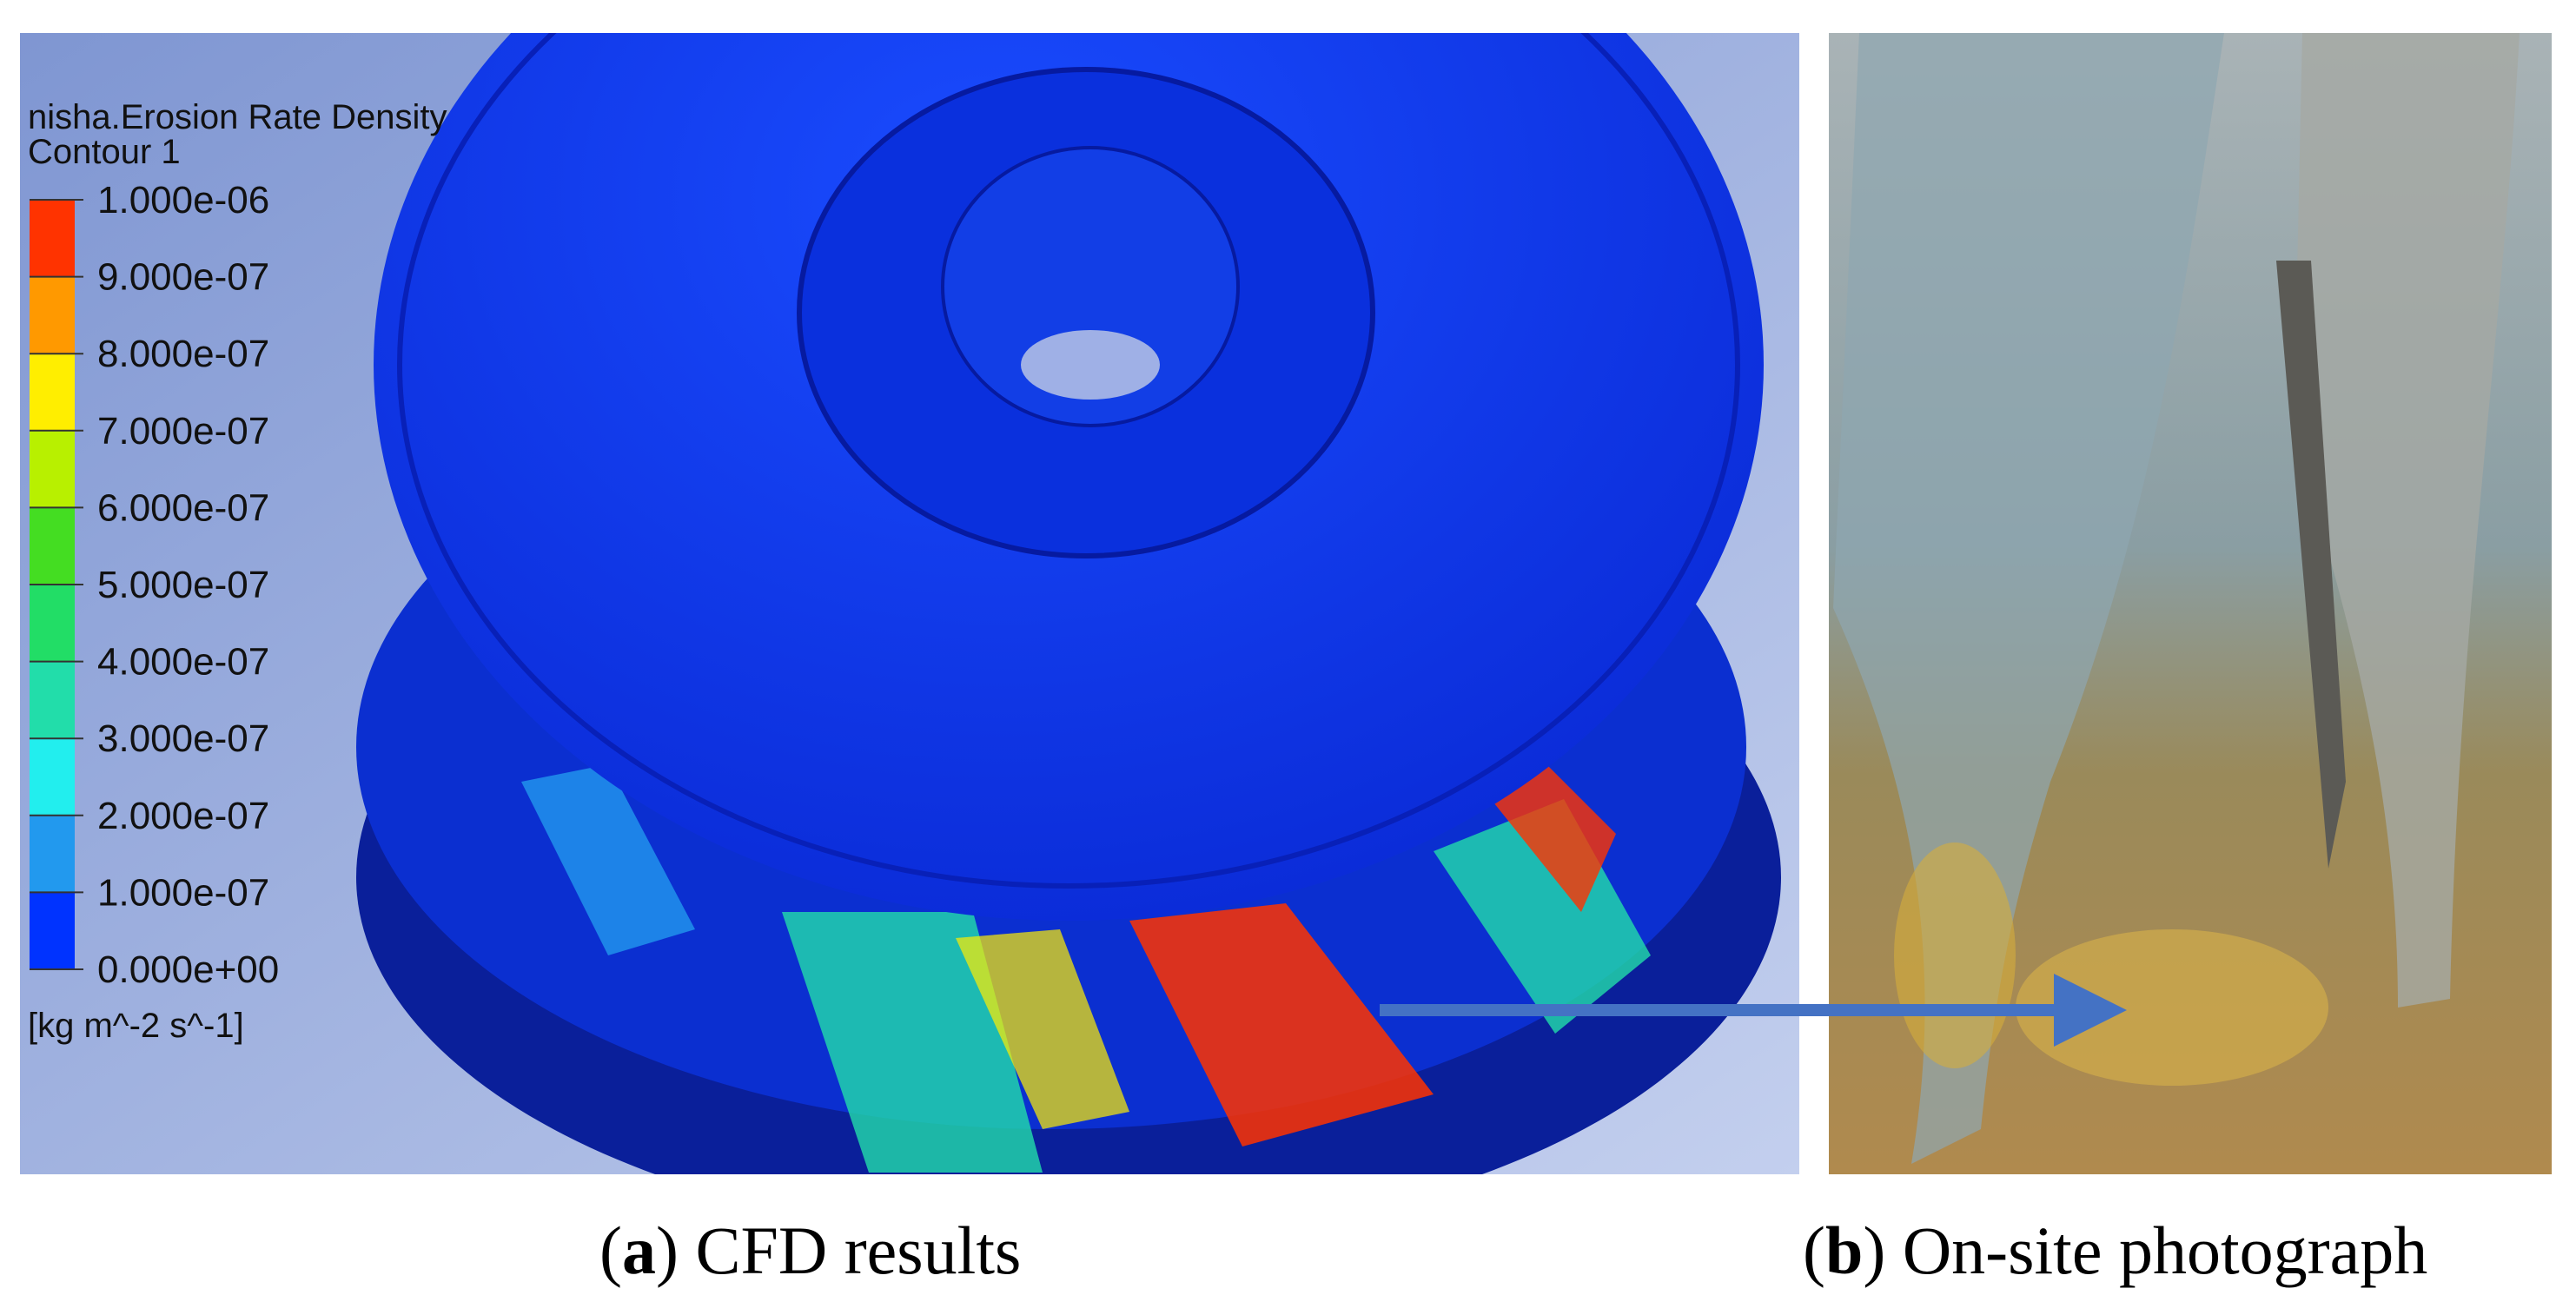 Image resolution: width=2576 pixels, height=1315 pixels. Describe the element at coordinates (183, 354) in the screenshot. I see `legend-label: 8.000e-07` at that location.